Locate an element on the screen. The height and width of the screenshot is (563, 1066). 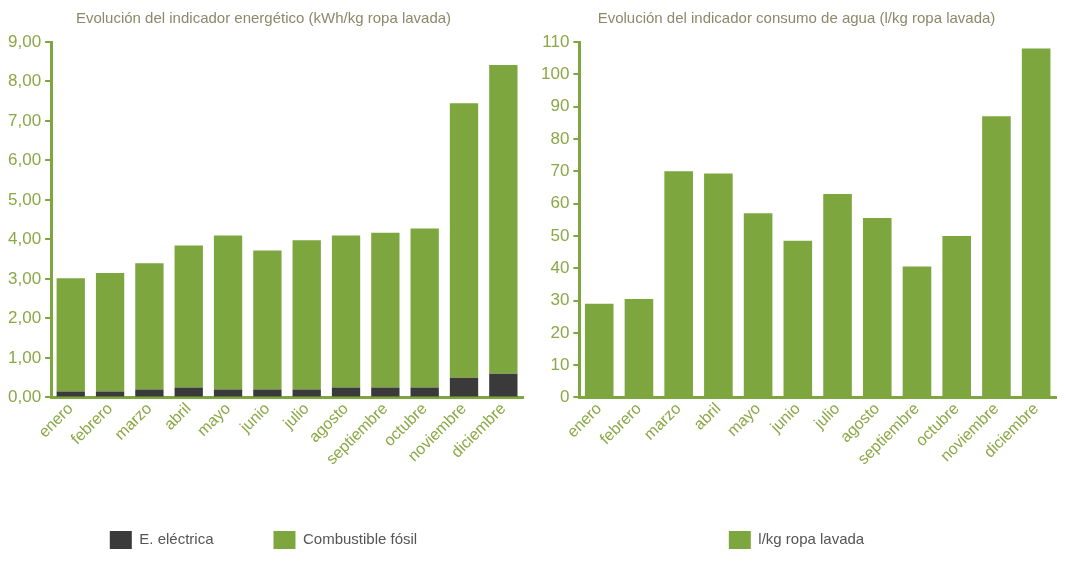
y-tick-label: 0,00 is located at coordinates (24, 397).